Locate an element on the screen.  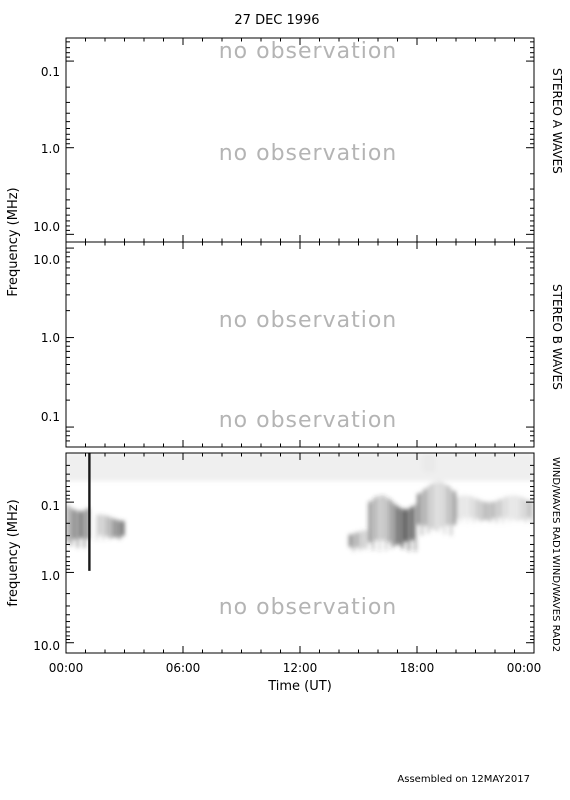
y-axis-label: Frequency (MHz) is located at coordinates (13, 241).